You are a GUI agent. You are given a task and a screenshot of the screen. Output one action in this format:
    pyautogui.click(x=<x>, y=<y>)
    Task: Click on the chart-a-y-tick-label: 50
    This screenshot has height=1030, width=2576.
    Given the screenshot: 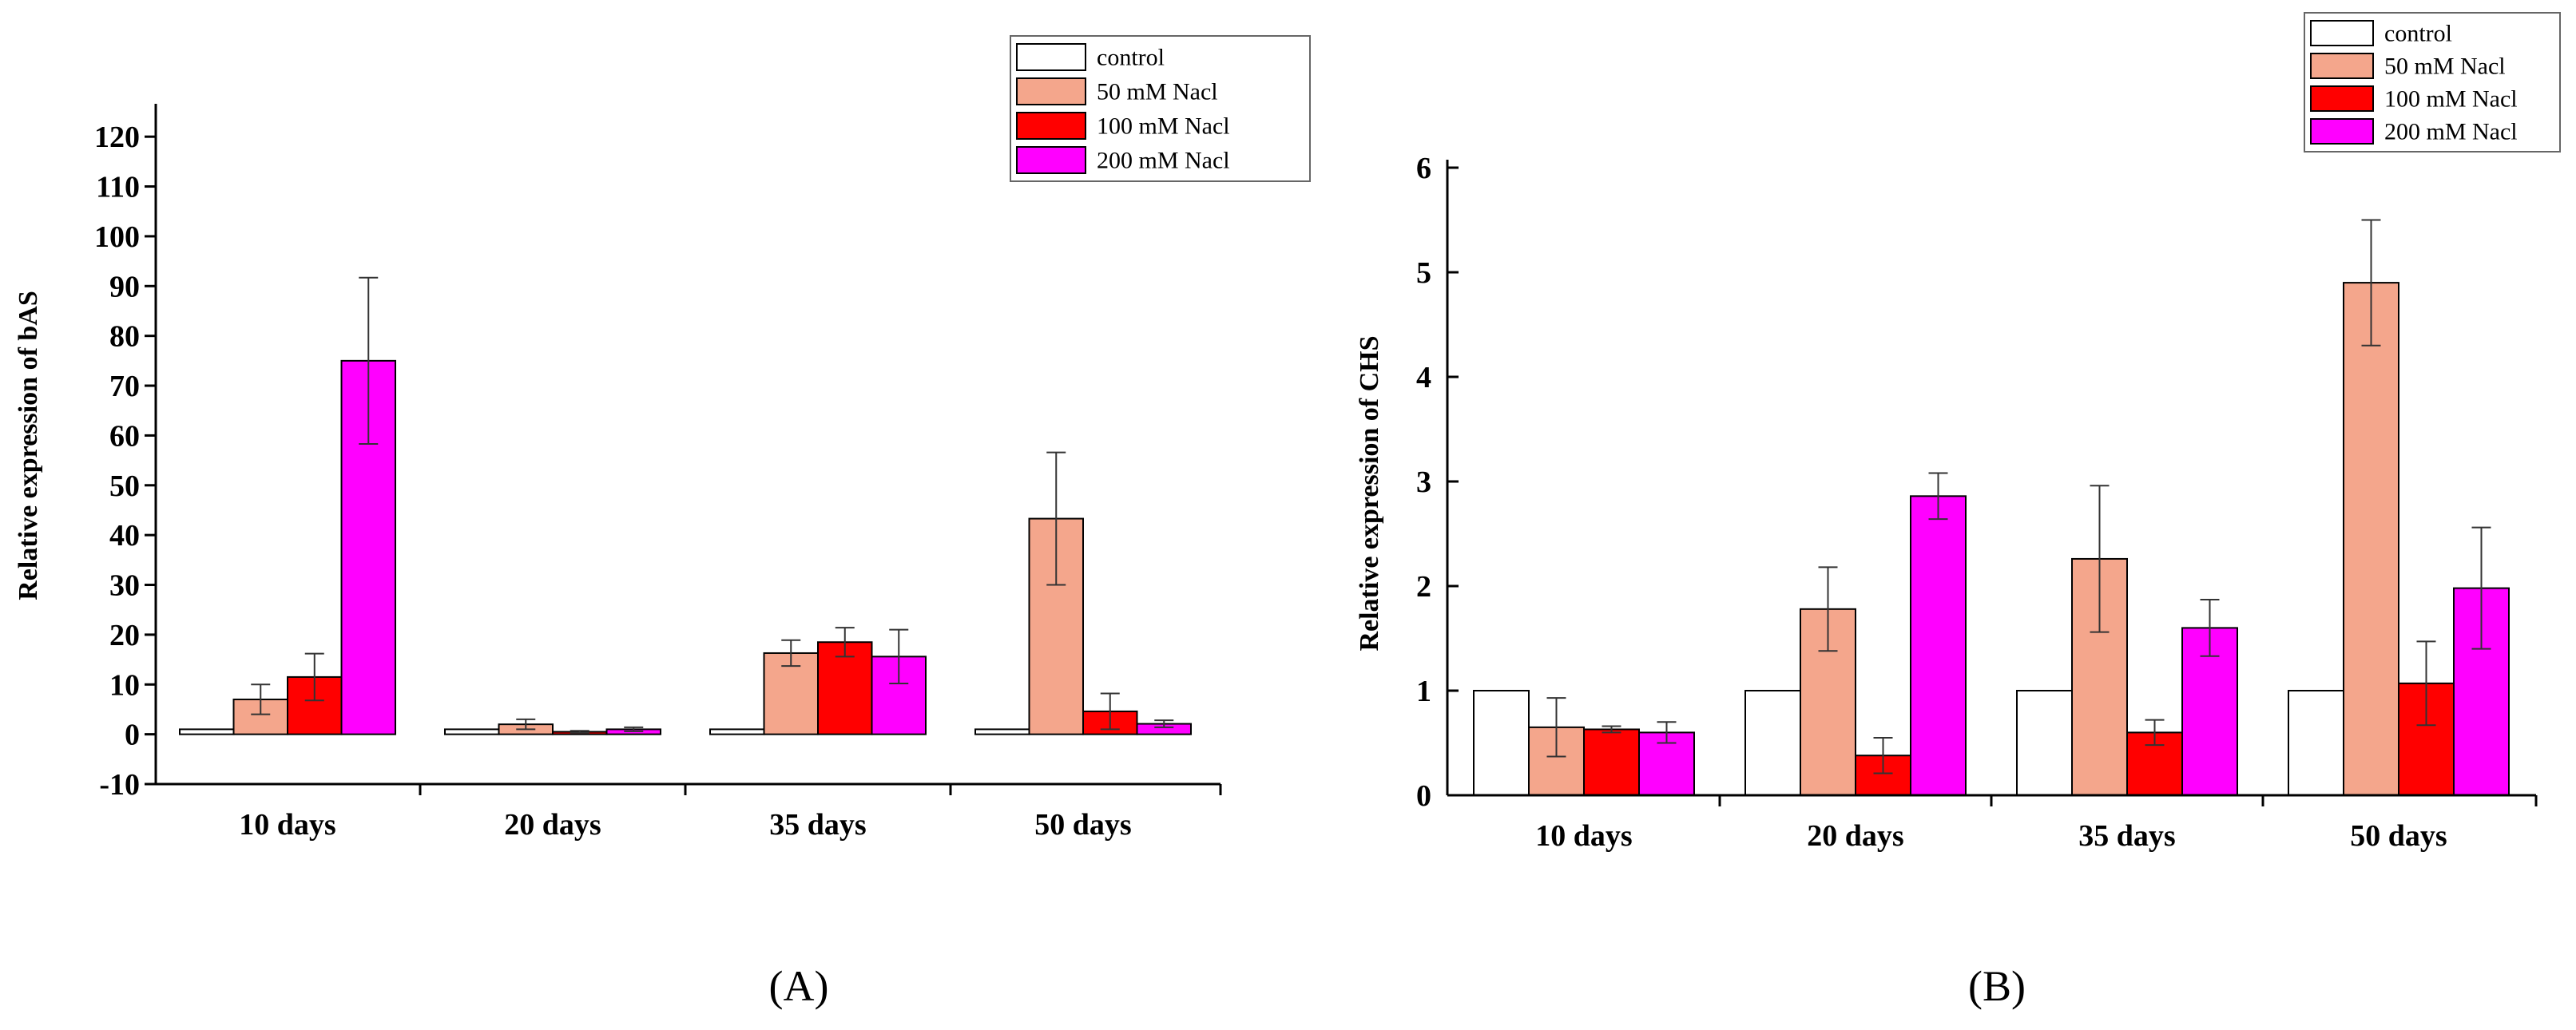 What is the action you would take?
    pyautogui.click(x=124, y=486)
    